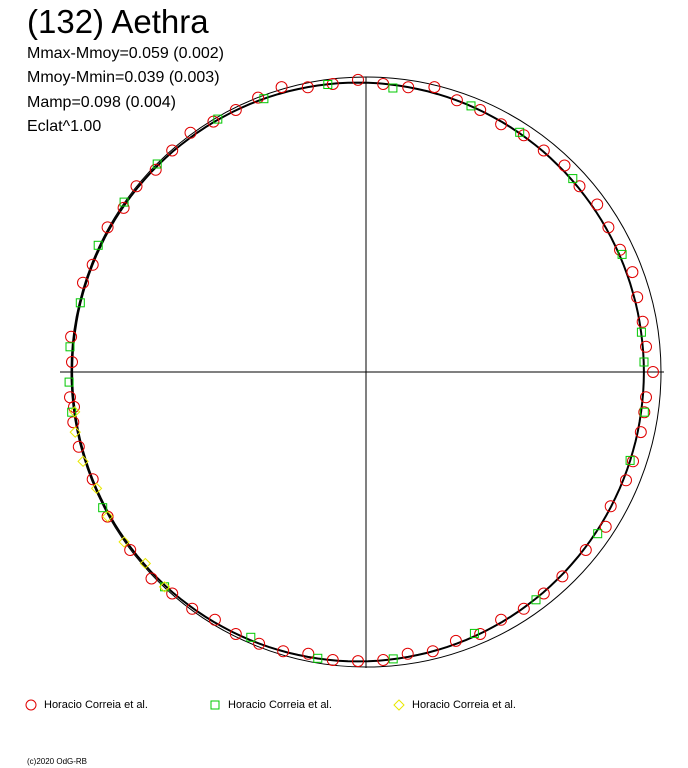  What do you see at coordinates (101, 102) in the screenshot?
I see `stat-mamp: Mamp=0.098 (0.004)` at bounding box center [101, 102].